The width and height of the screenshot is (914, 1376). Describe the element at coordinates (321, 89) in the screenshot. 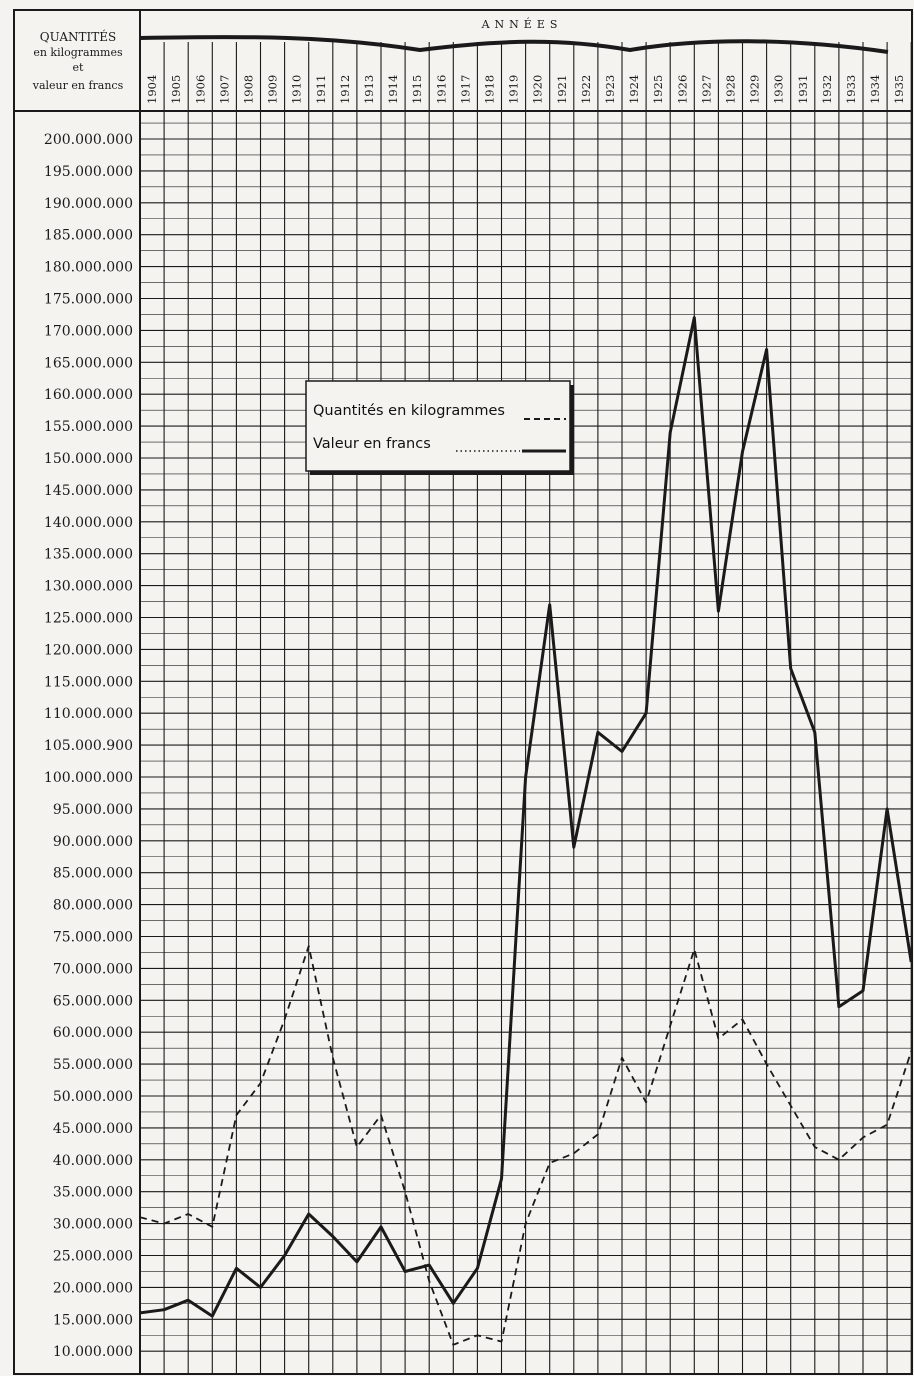

I see `x-tick-label: 1911` at that location.